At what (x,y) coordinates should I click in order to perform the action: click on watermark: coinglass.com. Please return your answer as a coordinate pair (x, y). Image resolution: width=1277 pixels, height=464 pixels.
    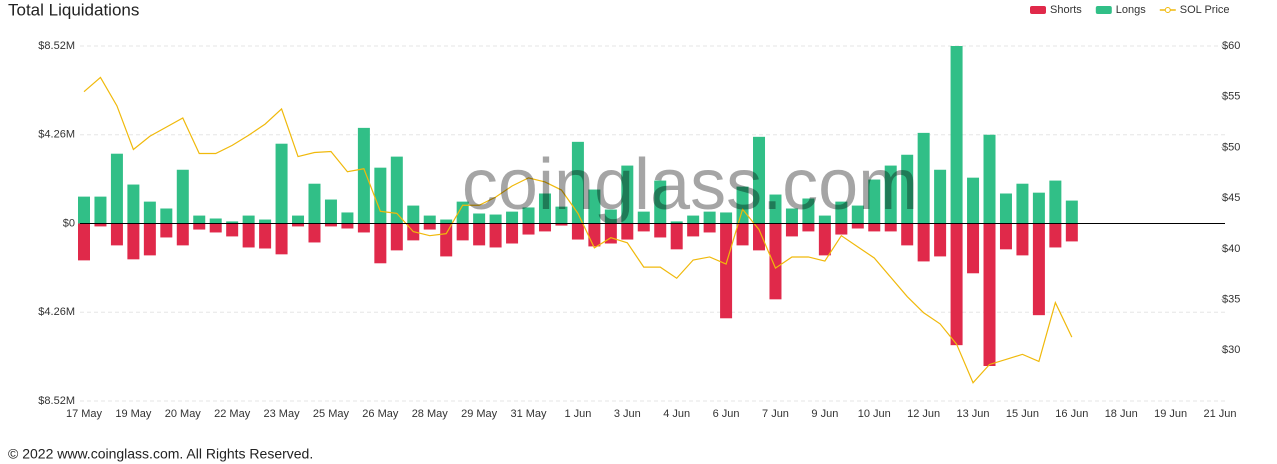
    Looking at the image, I should click on (690, 185).